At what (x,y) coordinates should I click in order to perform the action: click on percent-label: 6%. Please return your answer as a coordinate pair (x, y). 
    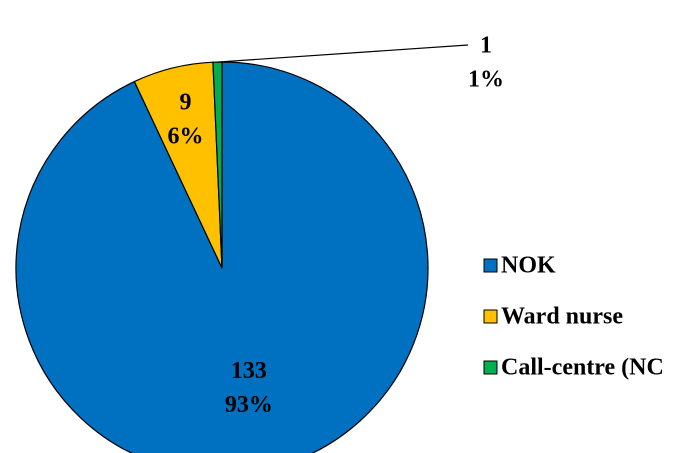
    Looking at the image, I should click on (186, 136).